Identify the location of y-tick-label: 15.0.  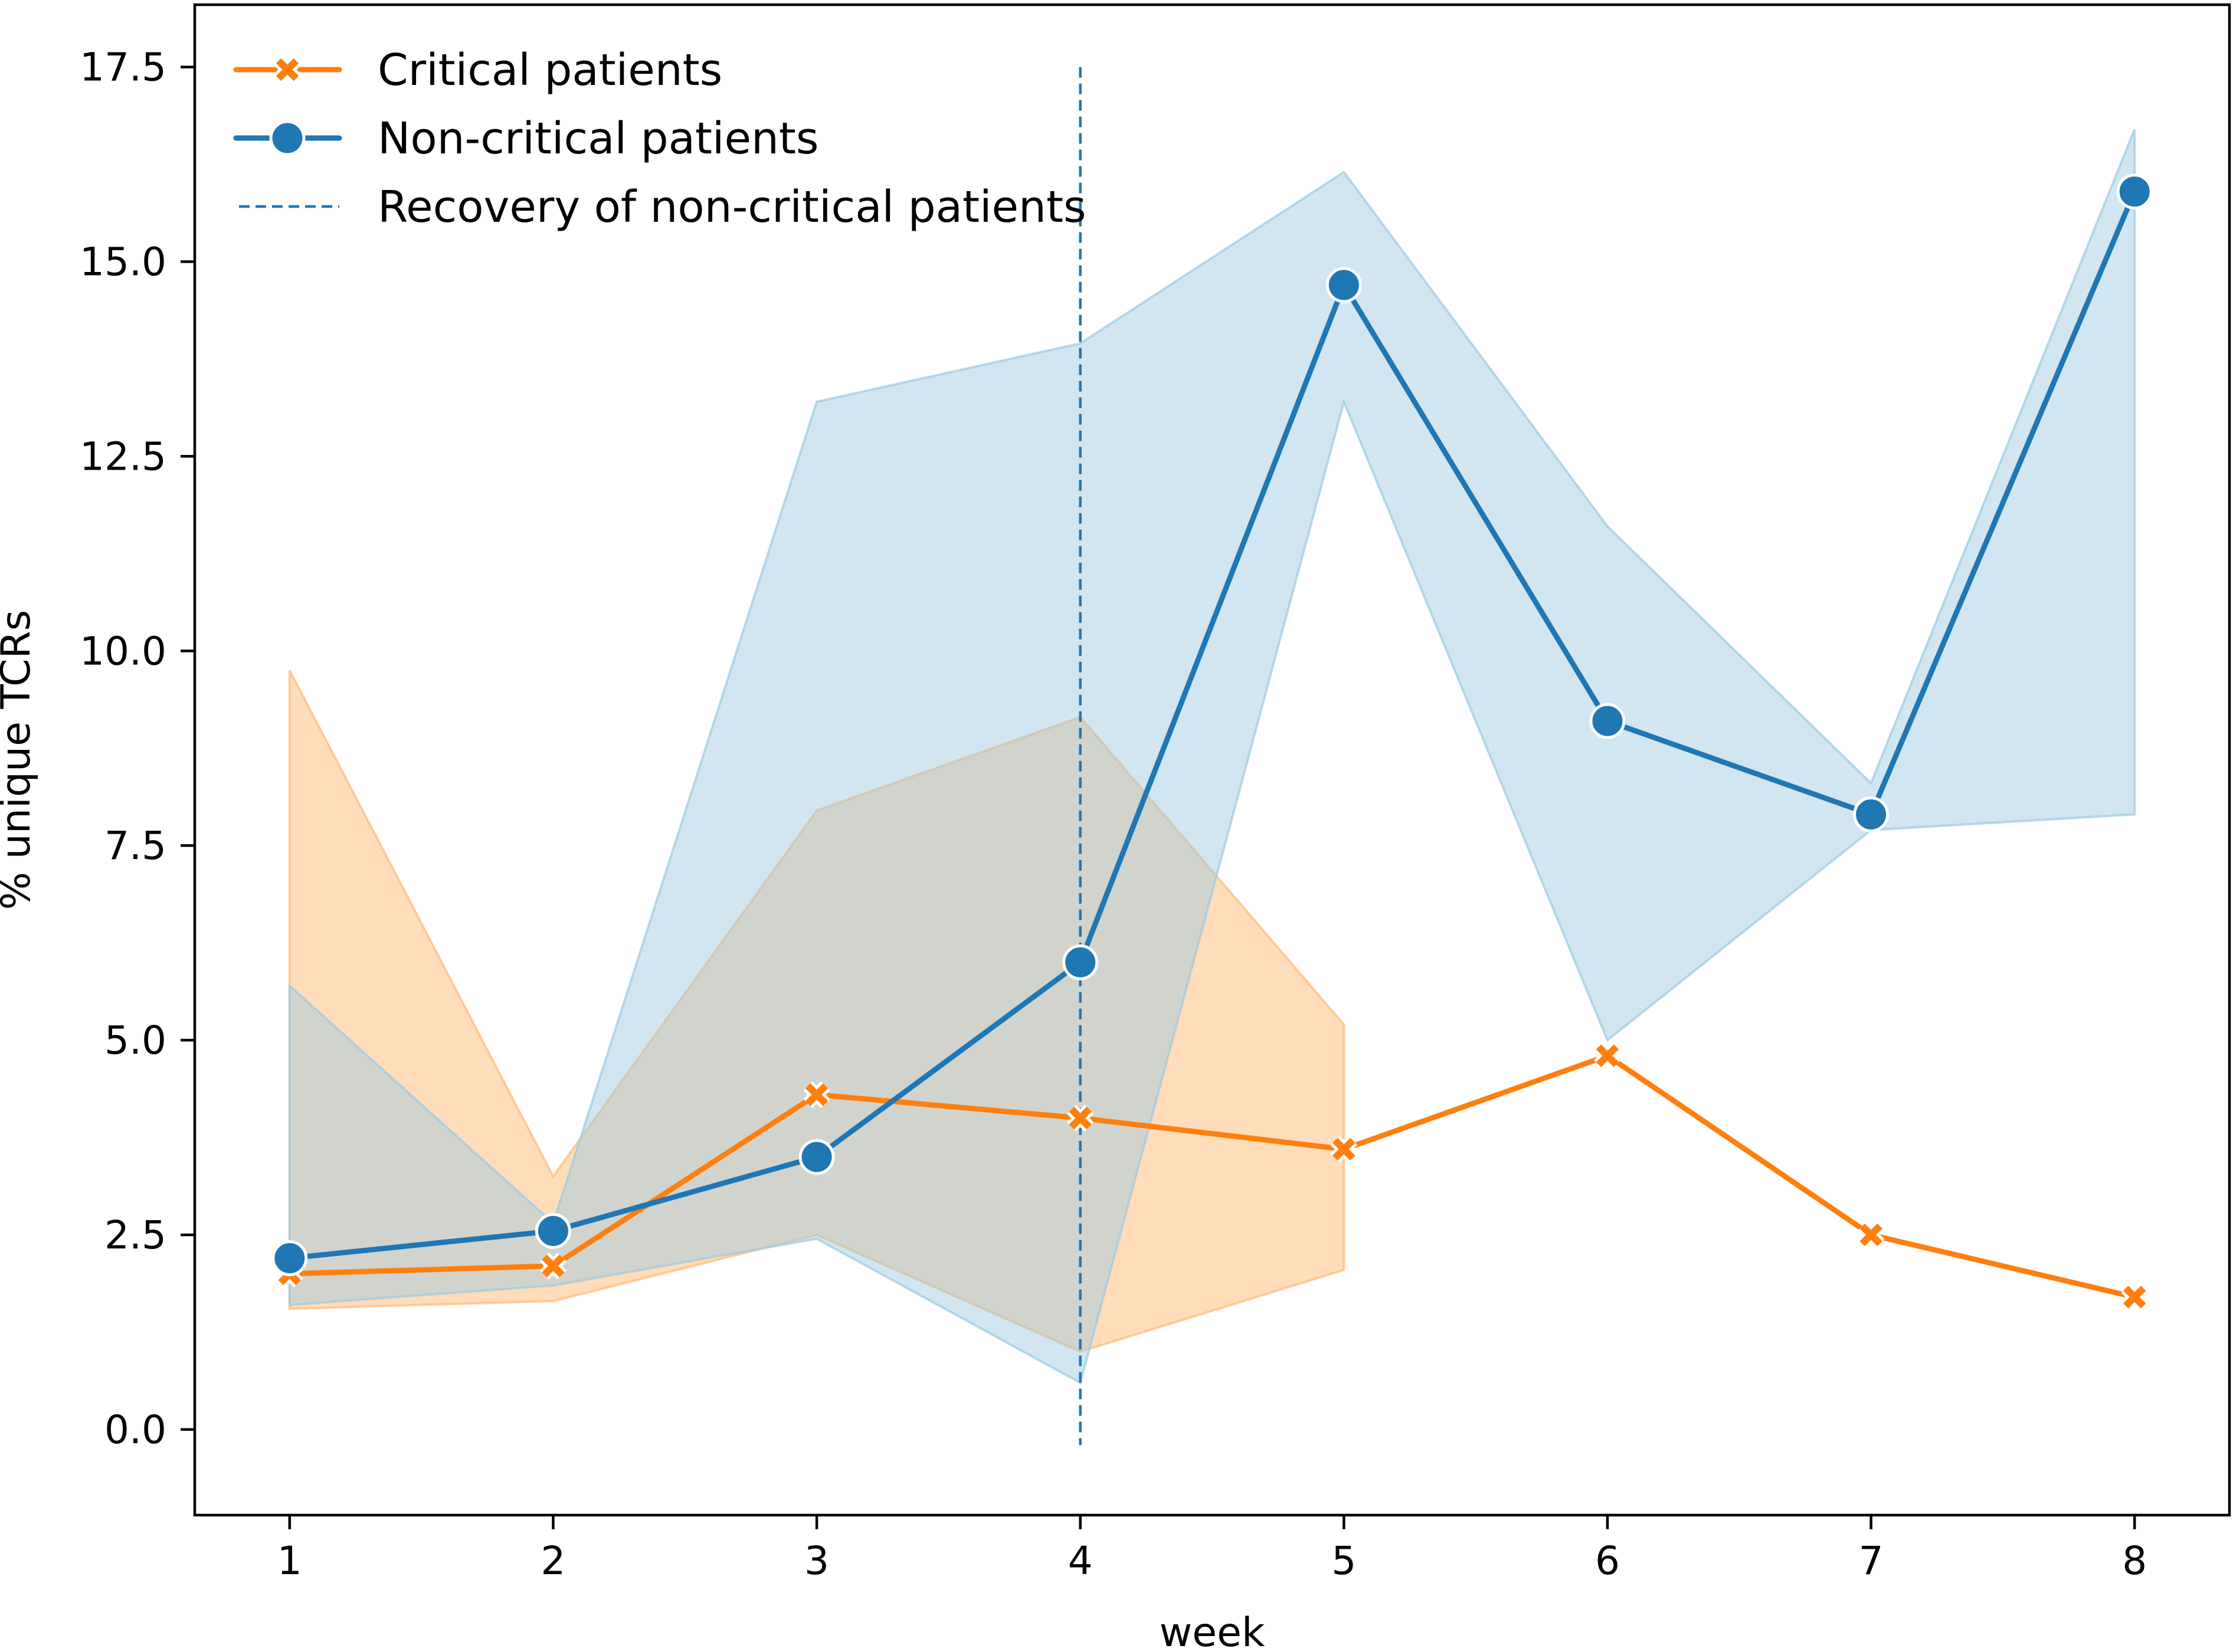
(123, 261).